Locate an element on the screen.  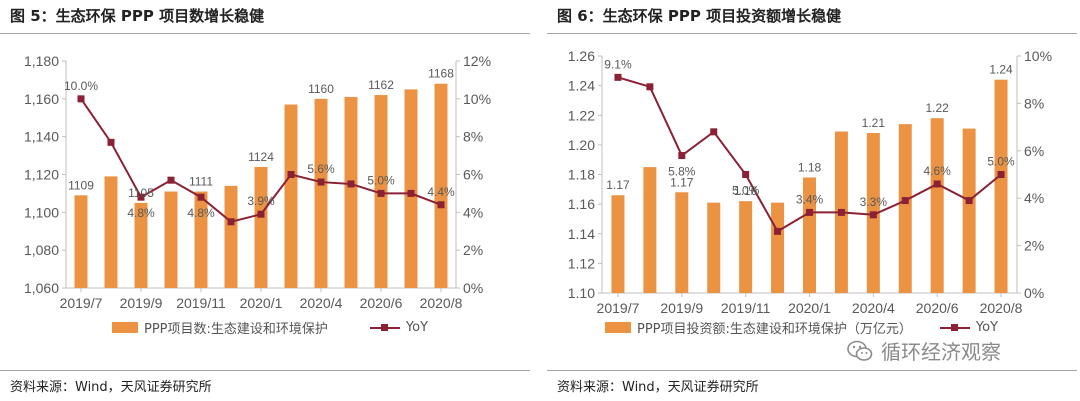
bar-legend-label: PPP项目投资额:生态建设和环境保护（万亿元） is located at coordinates (774, 329).